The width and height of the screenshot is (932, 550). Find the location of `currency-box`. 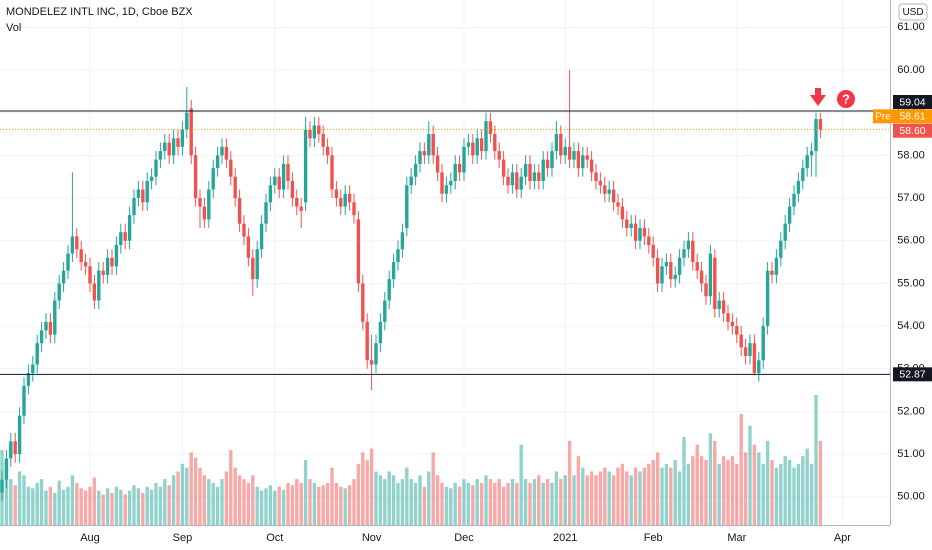

currency-box is located at coordinates (913, 12).